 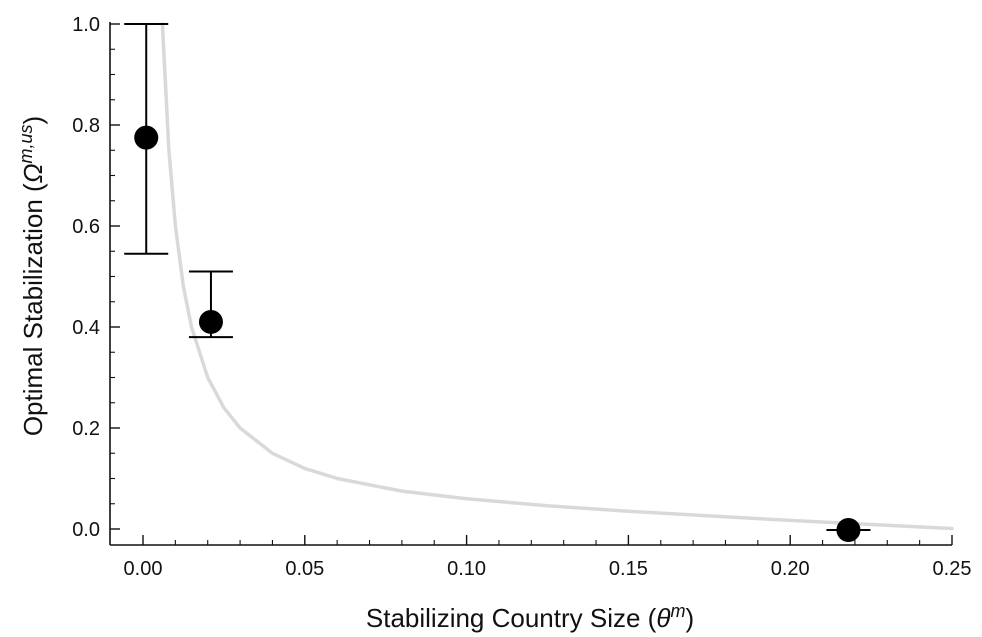 I want to click on x-axis-label: Stabilizing Country Size (θm), so click(x=530, y=617).